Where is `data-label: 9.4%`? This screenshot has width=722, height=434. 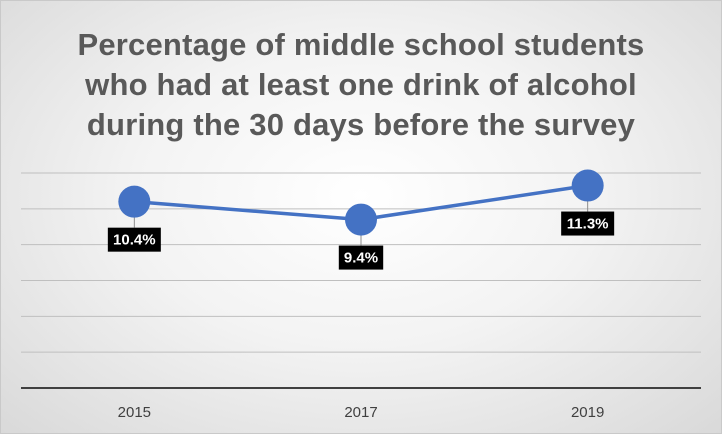 data-label: 9.4% is located at coordinates (361, 258).